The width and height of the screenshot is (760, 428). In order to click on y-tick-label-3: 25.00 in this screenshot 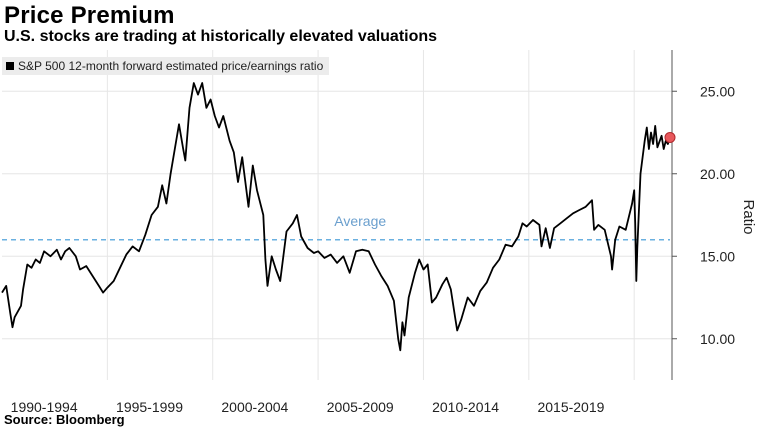, I will do `click(717, 91)`.